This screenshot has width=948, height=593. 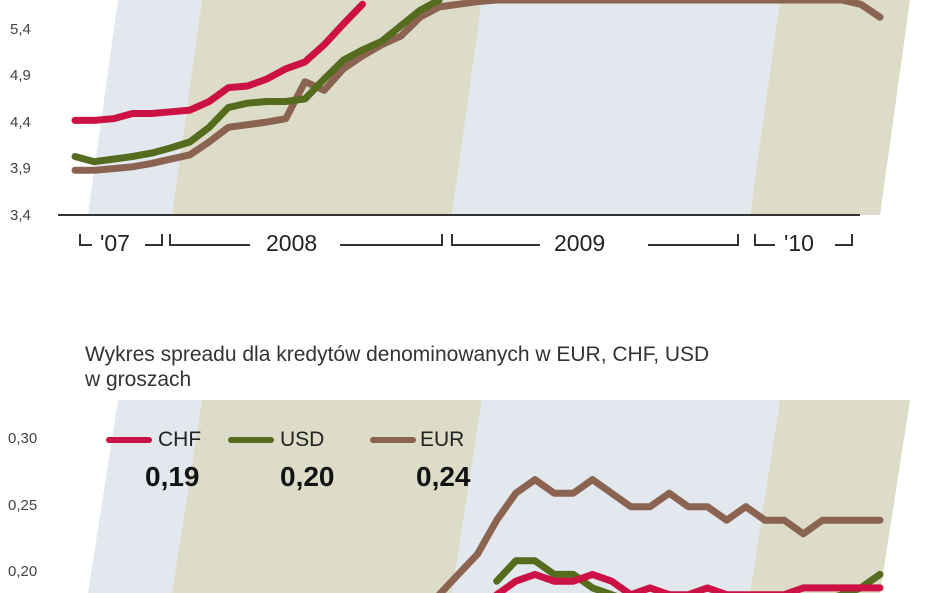 I want to click on legend-swatch-usd, so click(x=251, y=440).